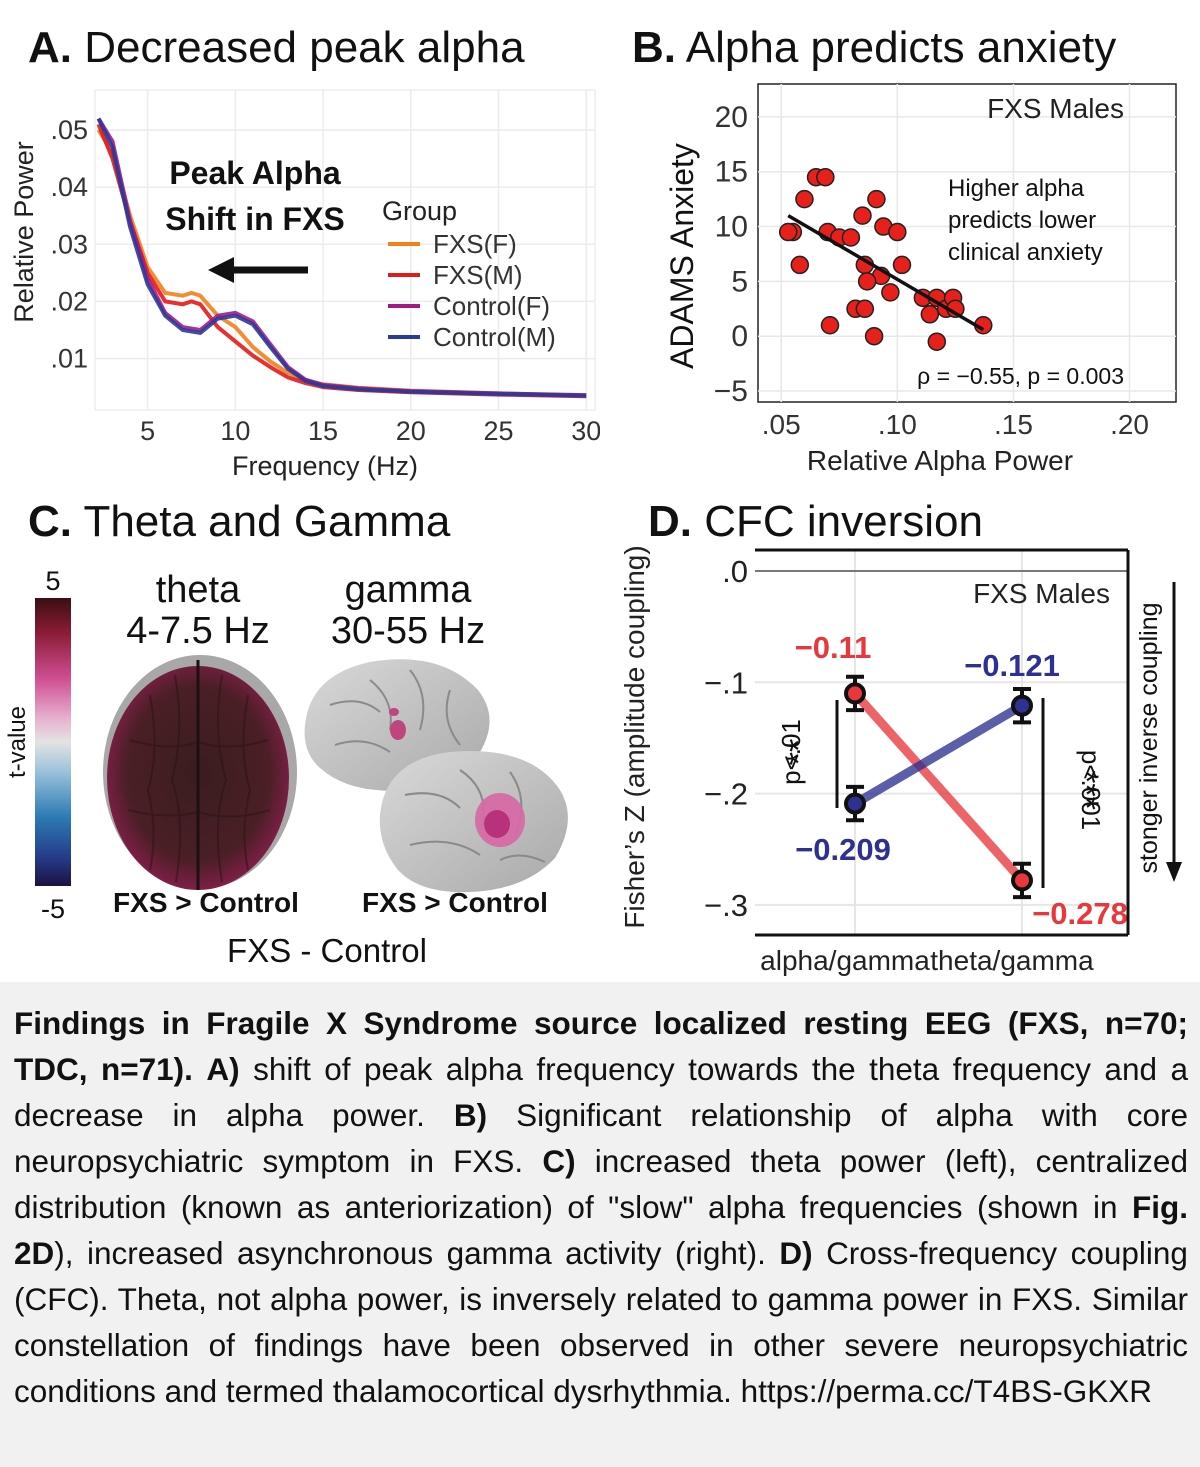  I want to click on chart-b-ticks: .05 .10 .15 .20 −5 0 5 10 15 20, so click(931, 270).